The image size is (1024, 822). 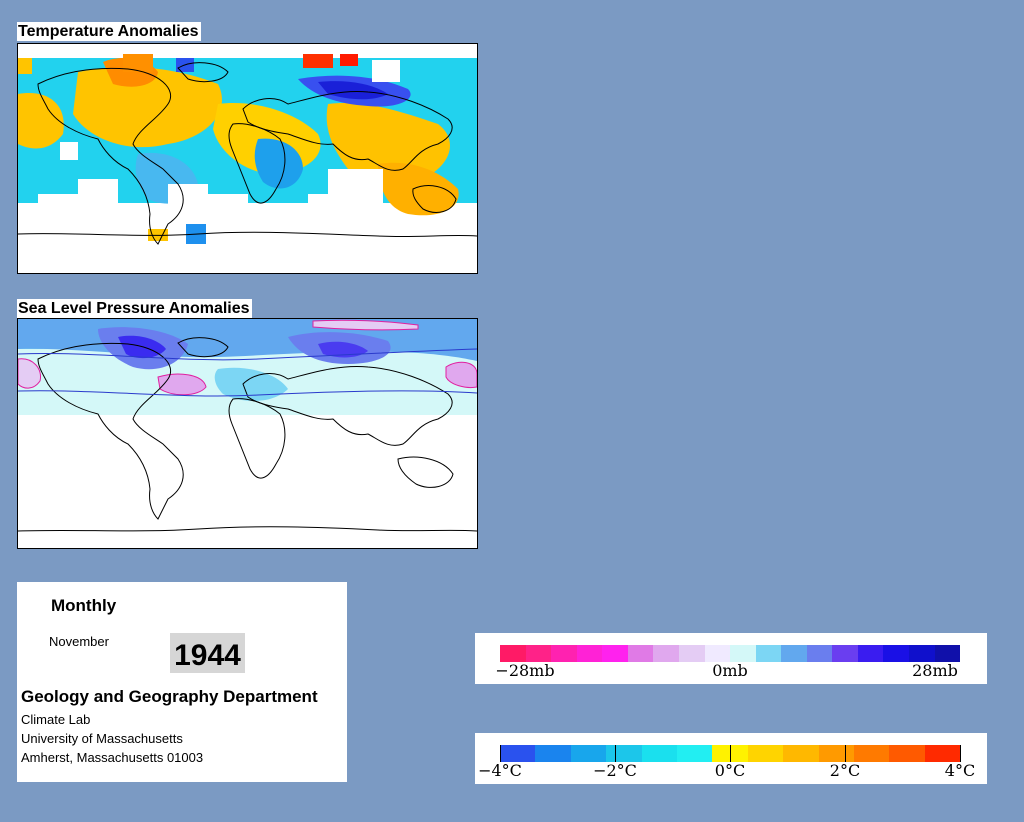 I want to click on temperature-label-m4: −4°C, so click(x=500, y=770).